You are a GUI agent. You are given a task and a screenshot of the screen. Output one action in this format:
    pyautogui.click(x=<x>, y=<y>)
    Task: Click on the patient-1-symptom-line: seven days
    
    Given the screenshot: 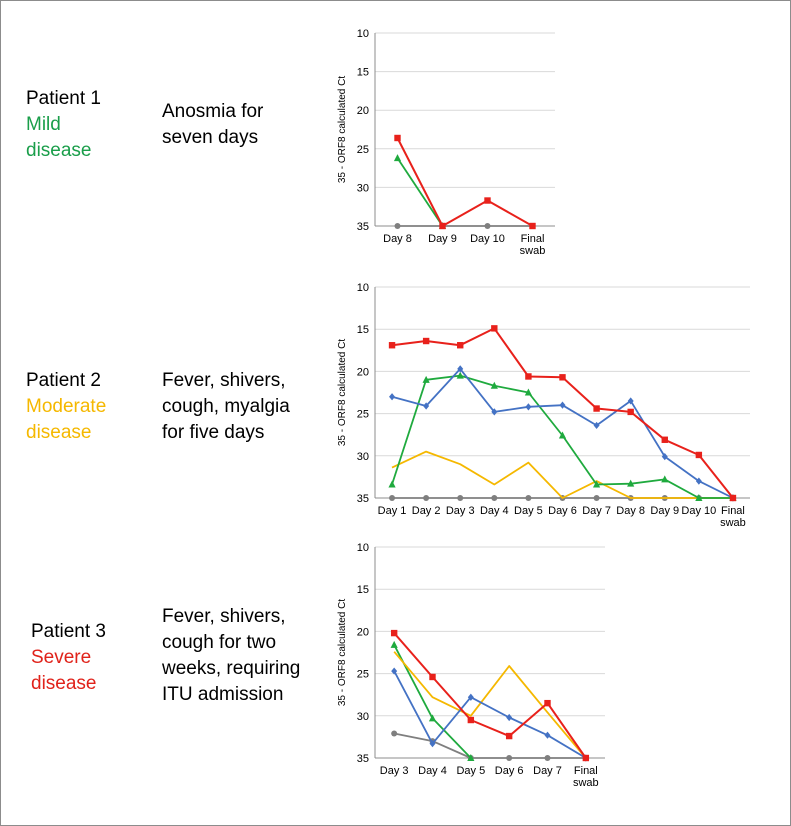 What is the action you would take?
    pyautogui.click(x=210, y=137)
    